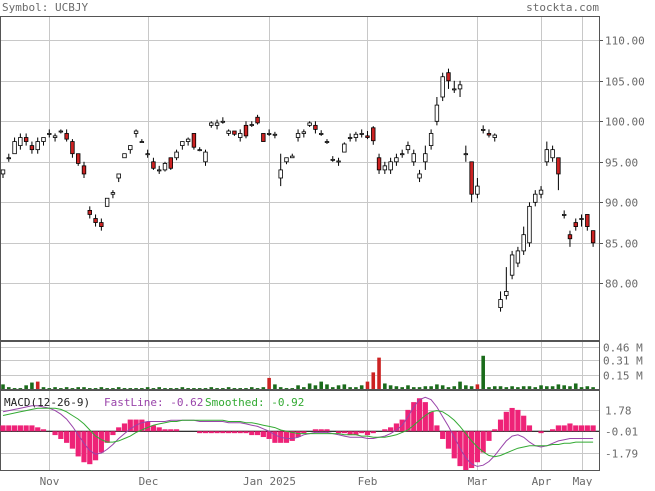 This screenshot has width=655, height=491. Describe the element at coordinates (623, 348) in the screenshot. I see `volume-tick-label: 0.46 M` at that location.